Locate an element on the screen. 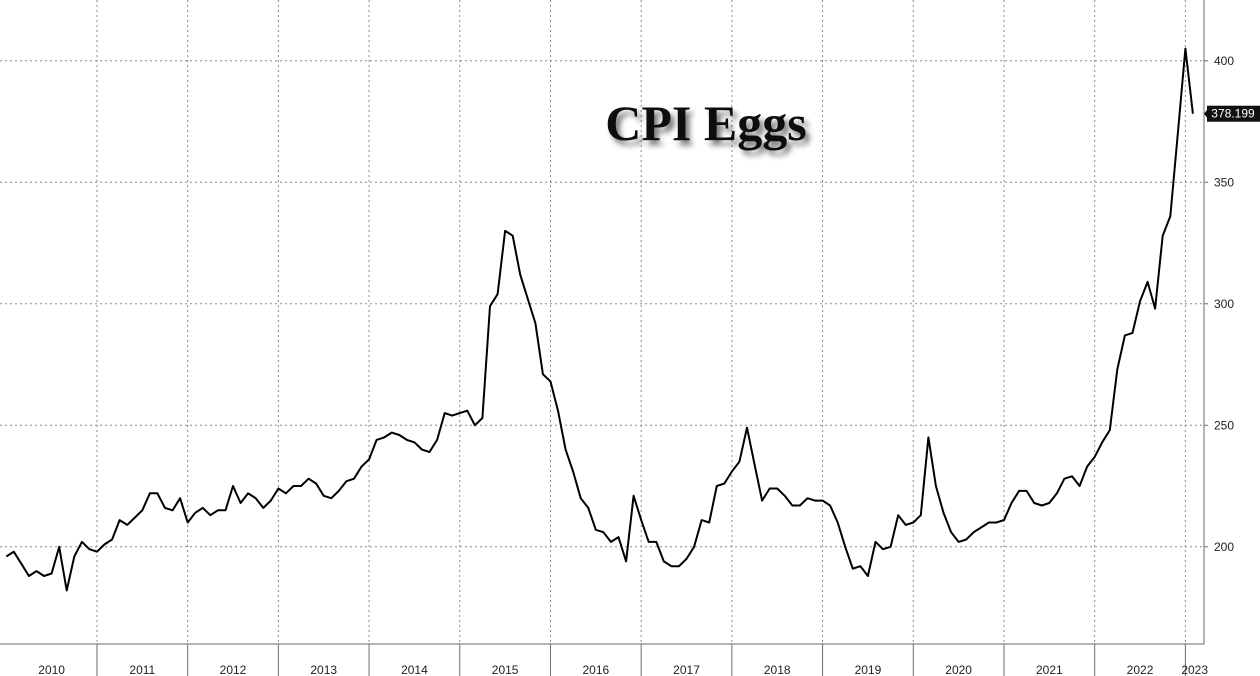 Image resolution: width=1260 pixels, height=676 pixels. x-tick-label: 2019 is located at coordinates (868, 669).